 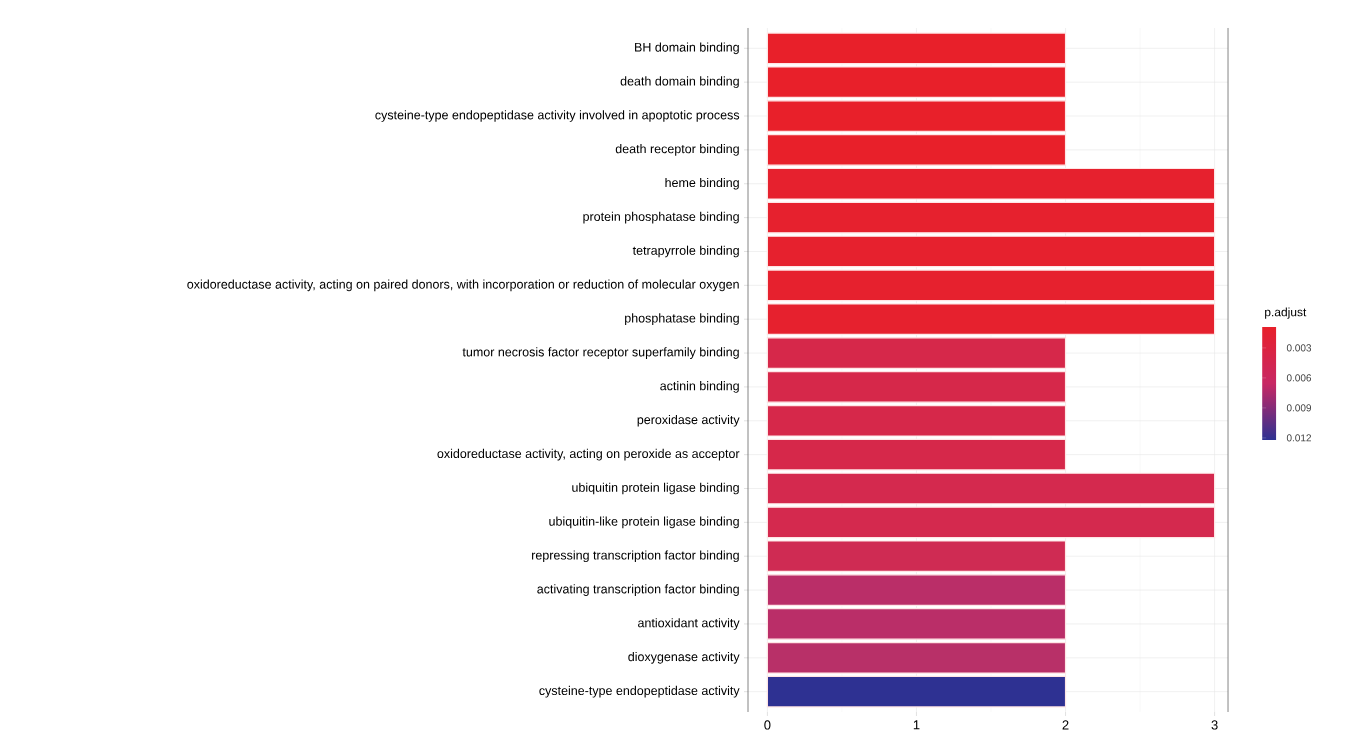 I want to click on y-tick-label: activating transcription factor binding, so click(x=638, y=590).